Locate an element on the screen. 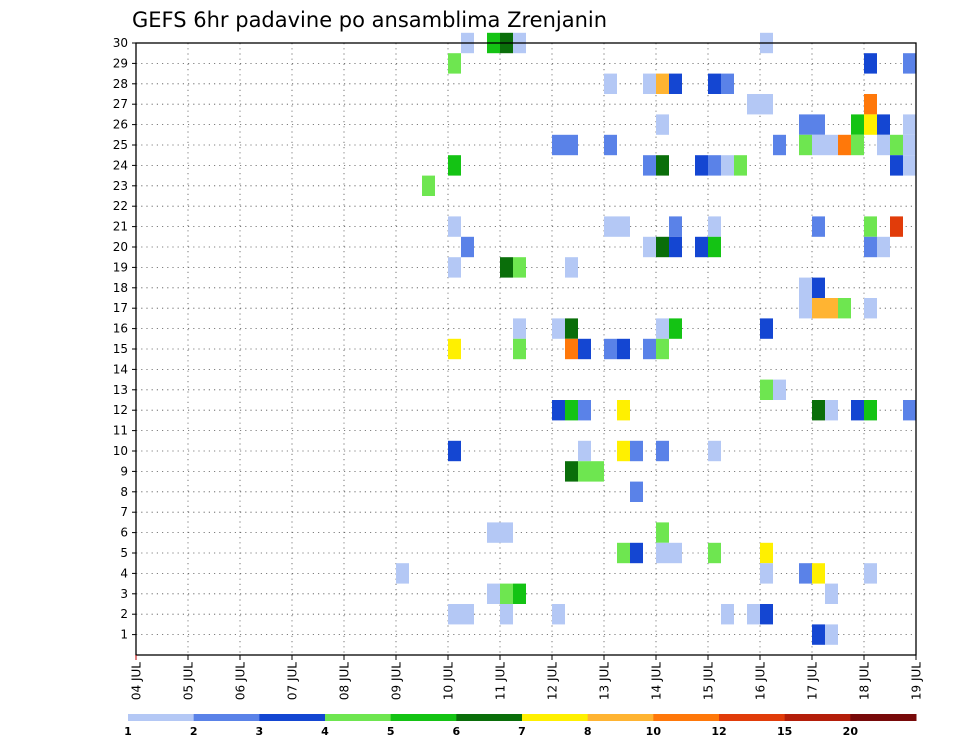  colorbar-tick-label: 12 is located at coordinates (718, 731).